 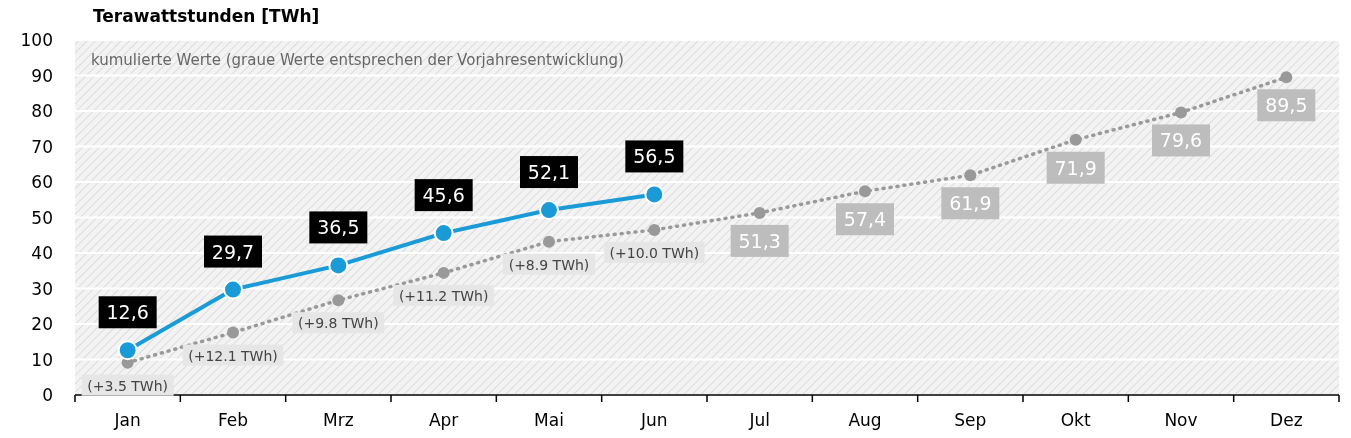 I want to click on annotation: (+3.5 TWh), so click(x=127, y=385).